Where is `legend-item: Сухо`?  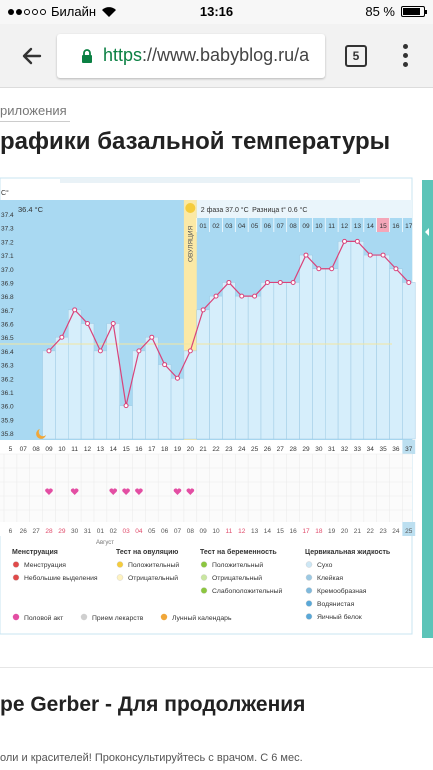 legend-item: Сухо is located at coordinates (325, 565).